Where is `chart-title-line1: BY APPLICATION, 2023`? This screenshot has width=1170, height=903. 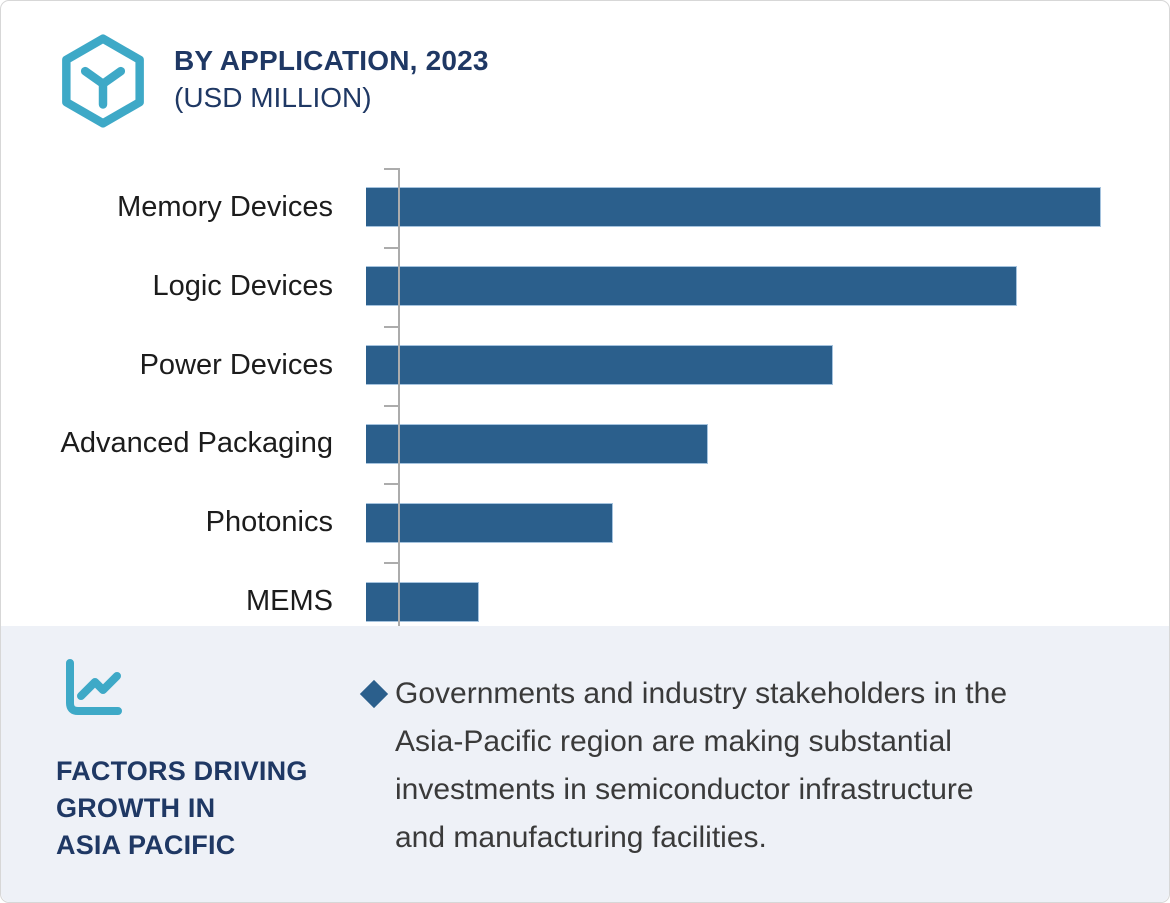
chart-title-line1: BY APPLICATION, 2023 is located at coordinates (331, 60).